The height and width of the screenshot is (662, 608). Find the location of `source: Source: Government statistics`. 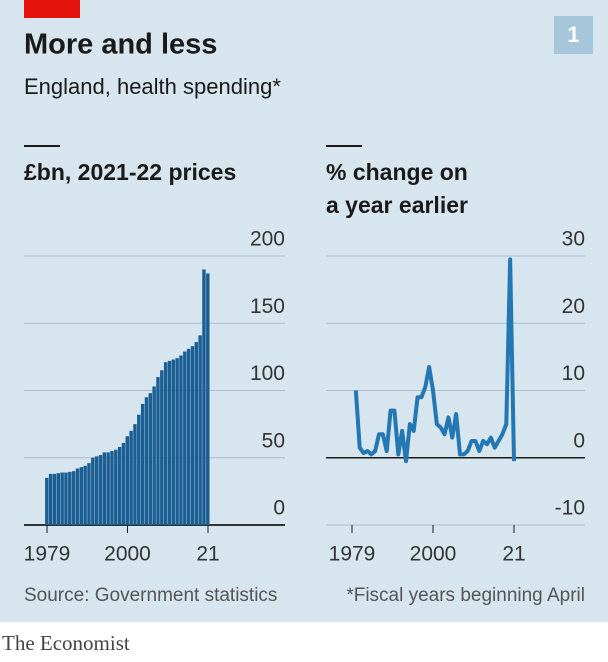

source: Source: Government statistics is located at coordinates (150, 595).